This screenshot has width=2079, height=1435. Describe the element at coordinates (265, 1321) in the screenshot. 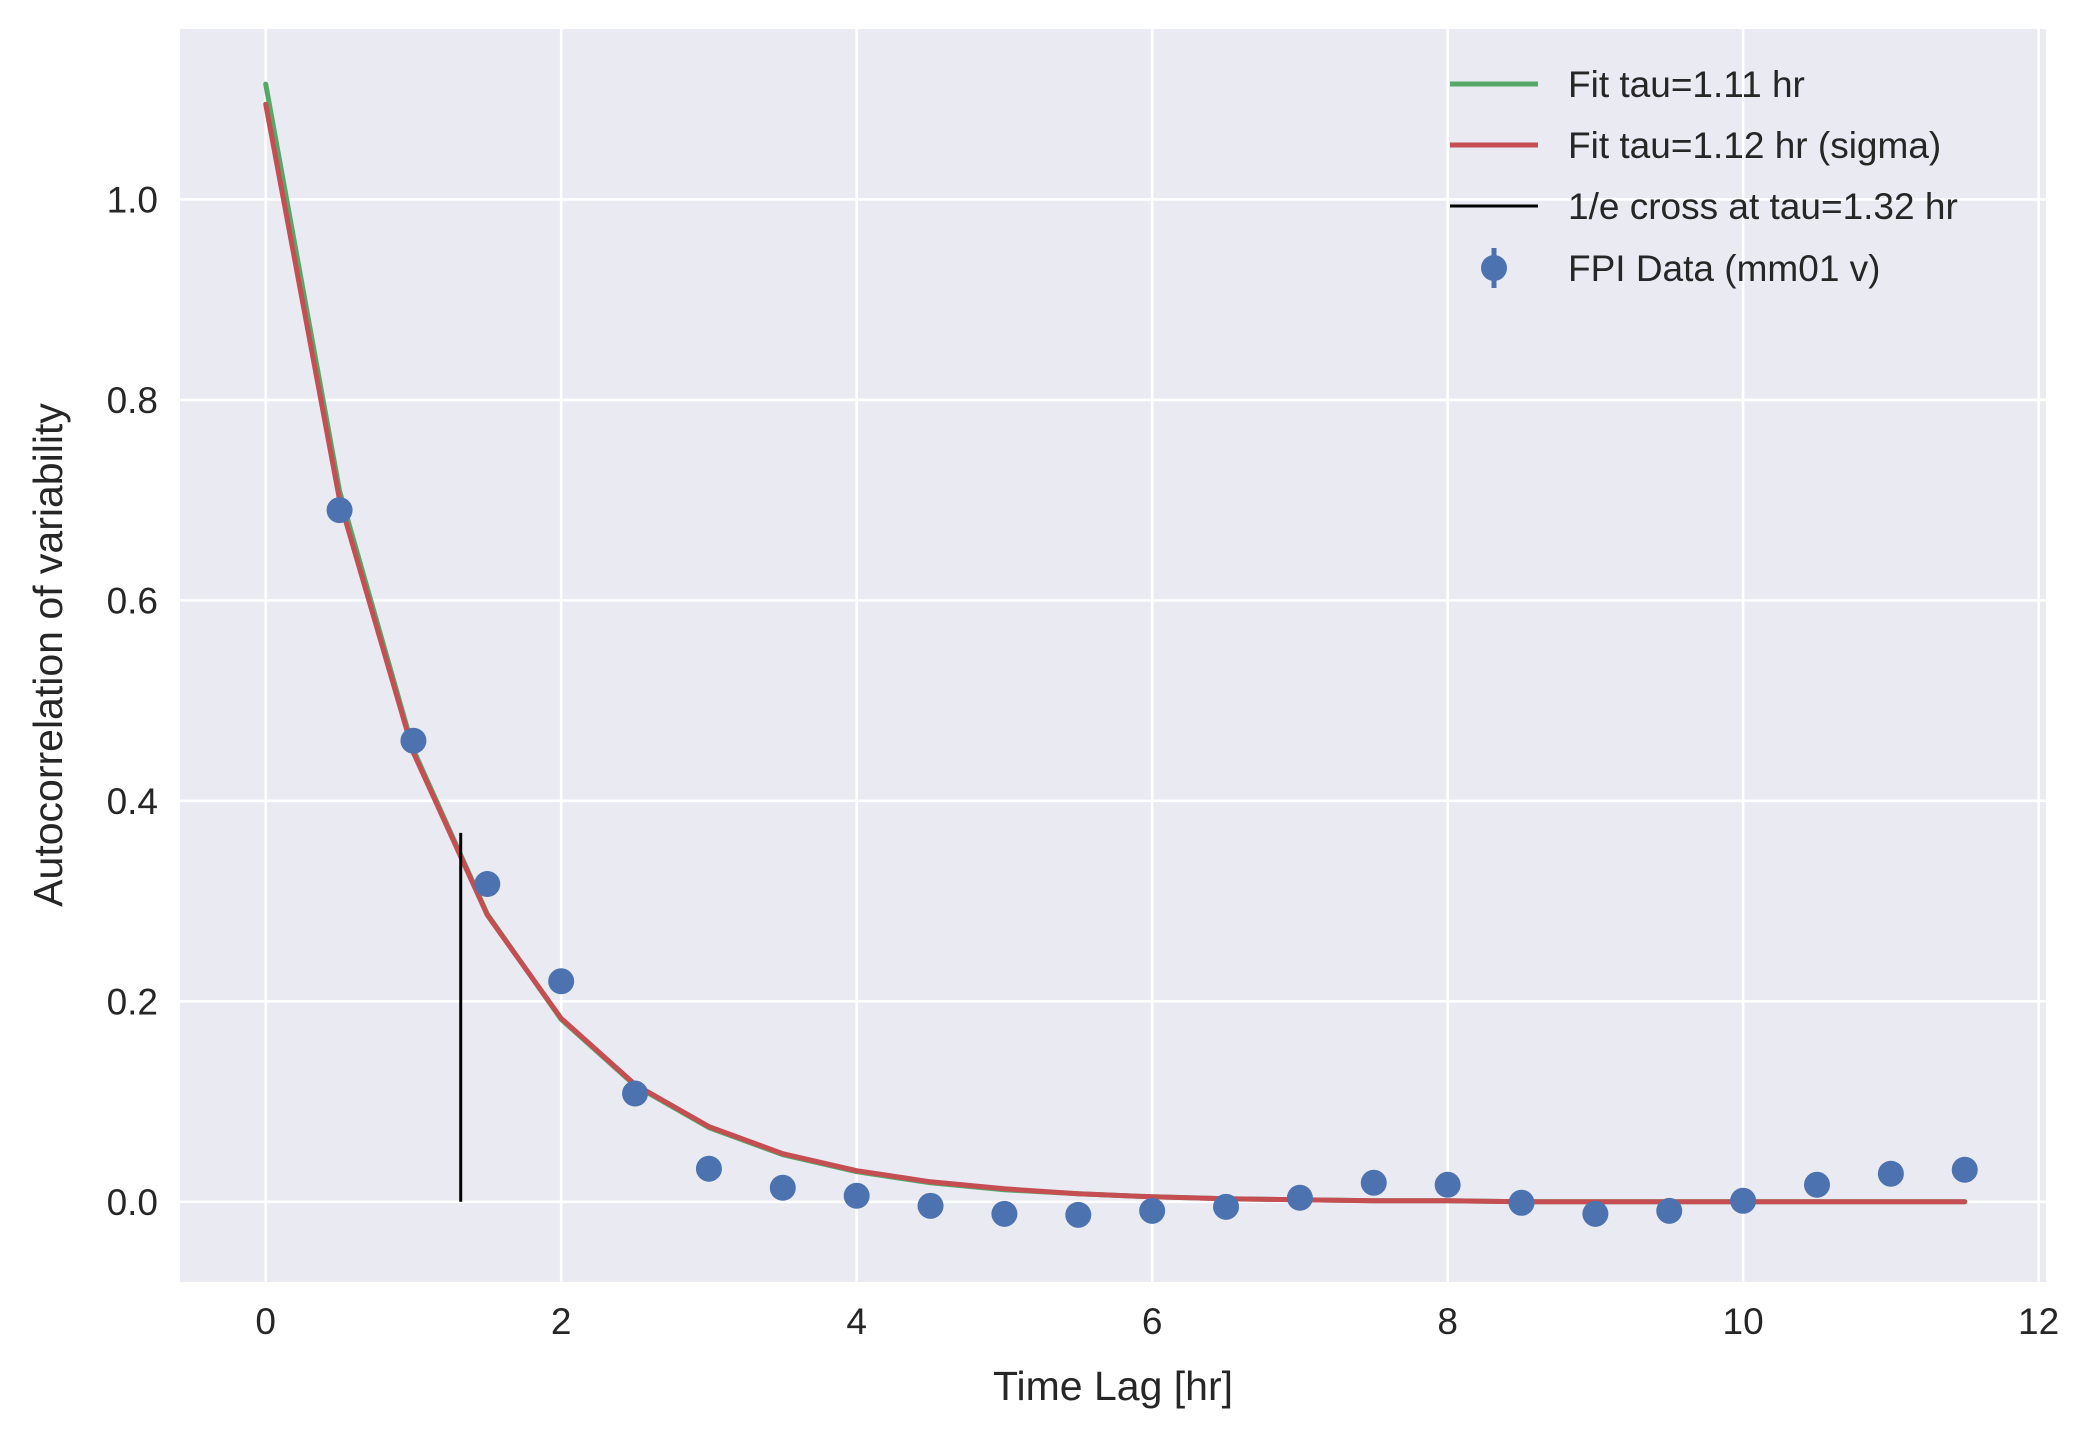

I see `x-tick-label: 0` at that location.